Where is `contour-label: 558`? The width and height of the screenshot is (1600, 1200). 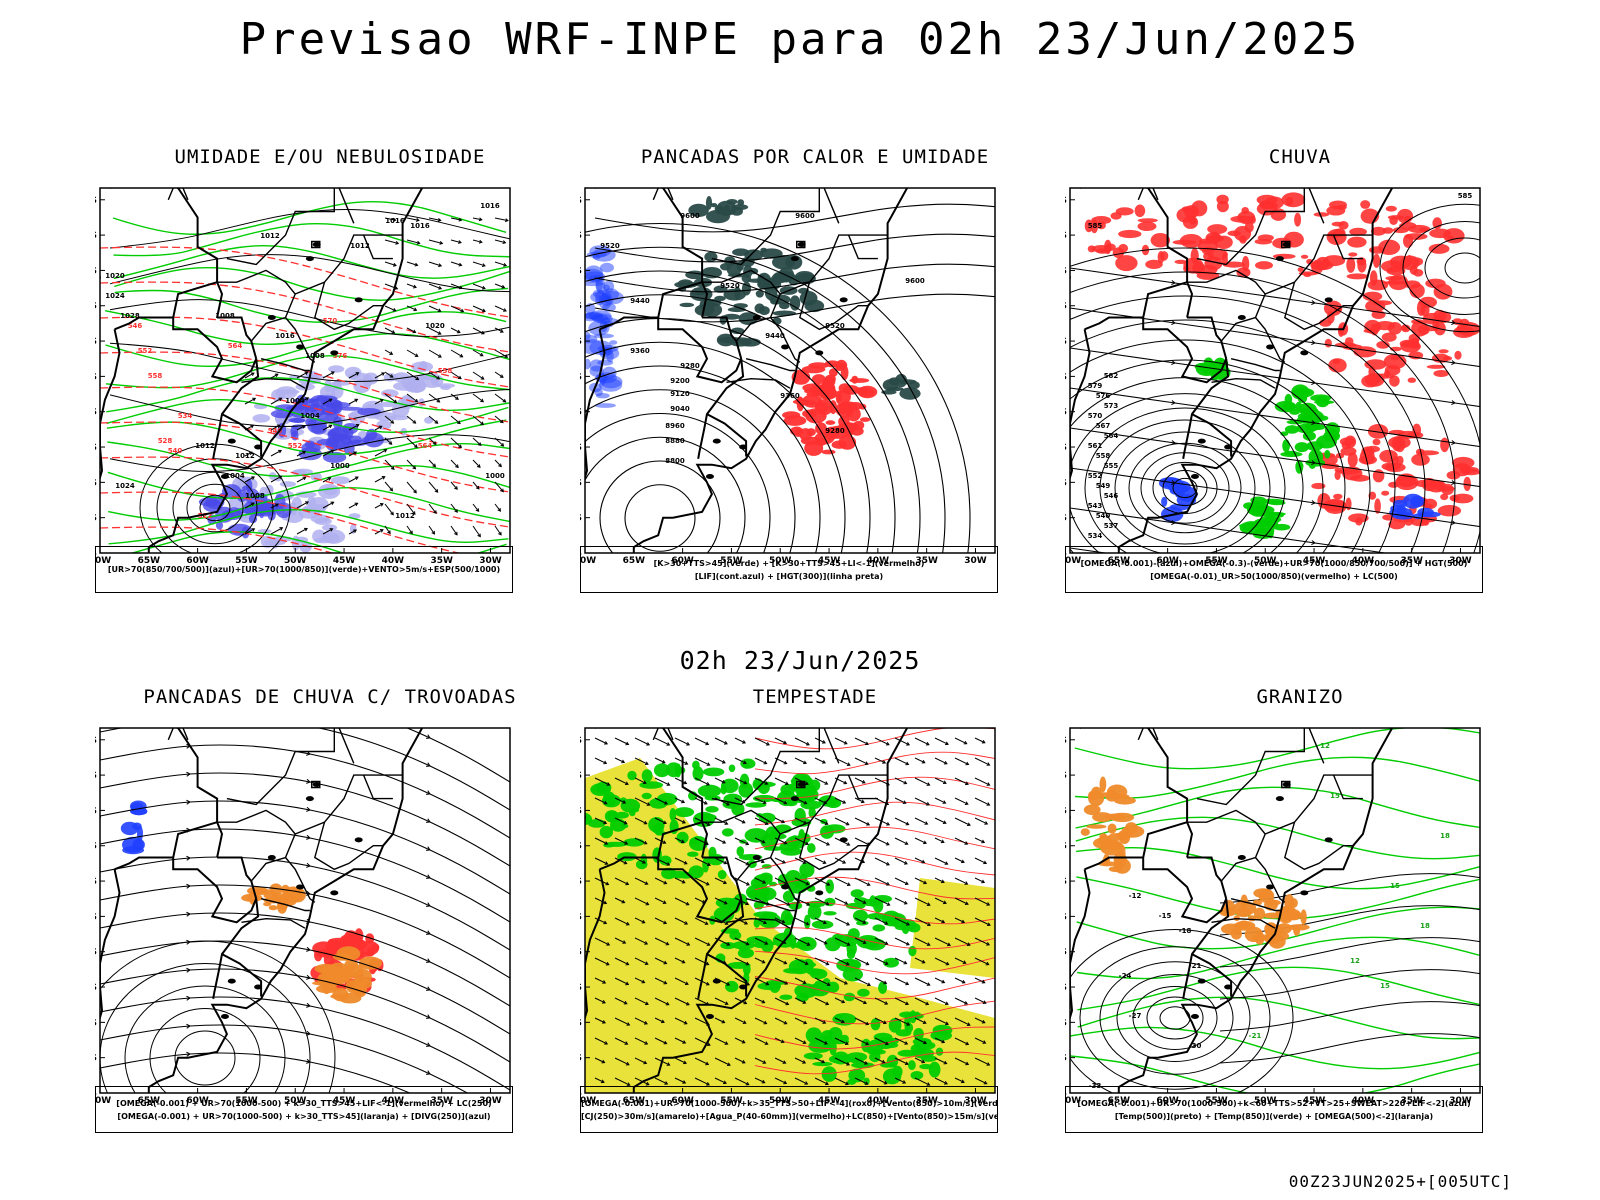 contour-label: 558 is located at coordinates (155, 376).